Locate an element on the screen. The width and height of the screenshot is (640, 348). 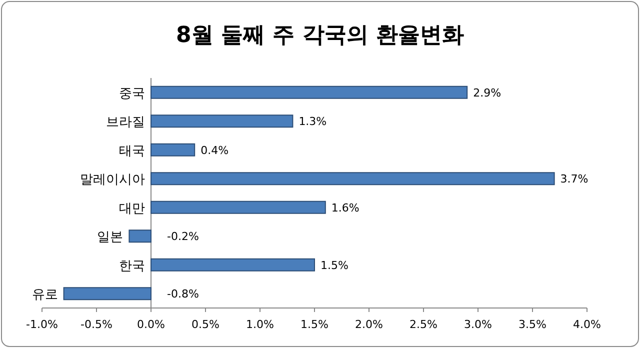
x-tick-label: 2.0% is located at coordinates (369, 324).